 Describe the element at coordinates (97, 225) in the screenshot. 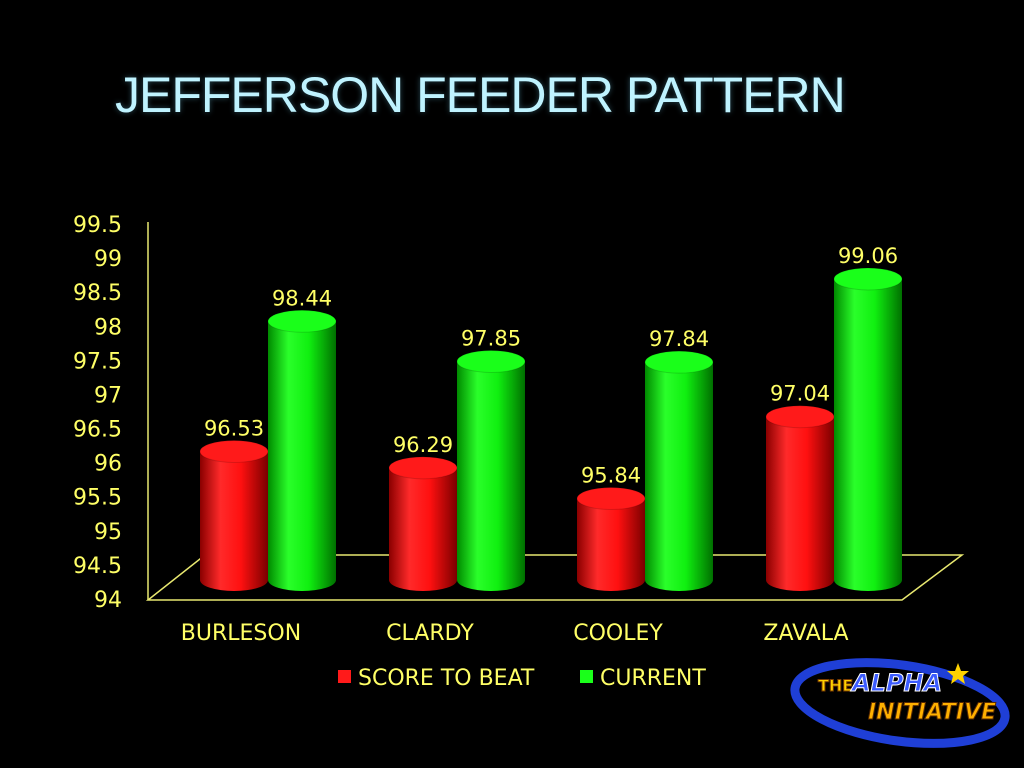

I see `y-tick-label: 99.5` at that location.